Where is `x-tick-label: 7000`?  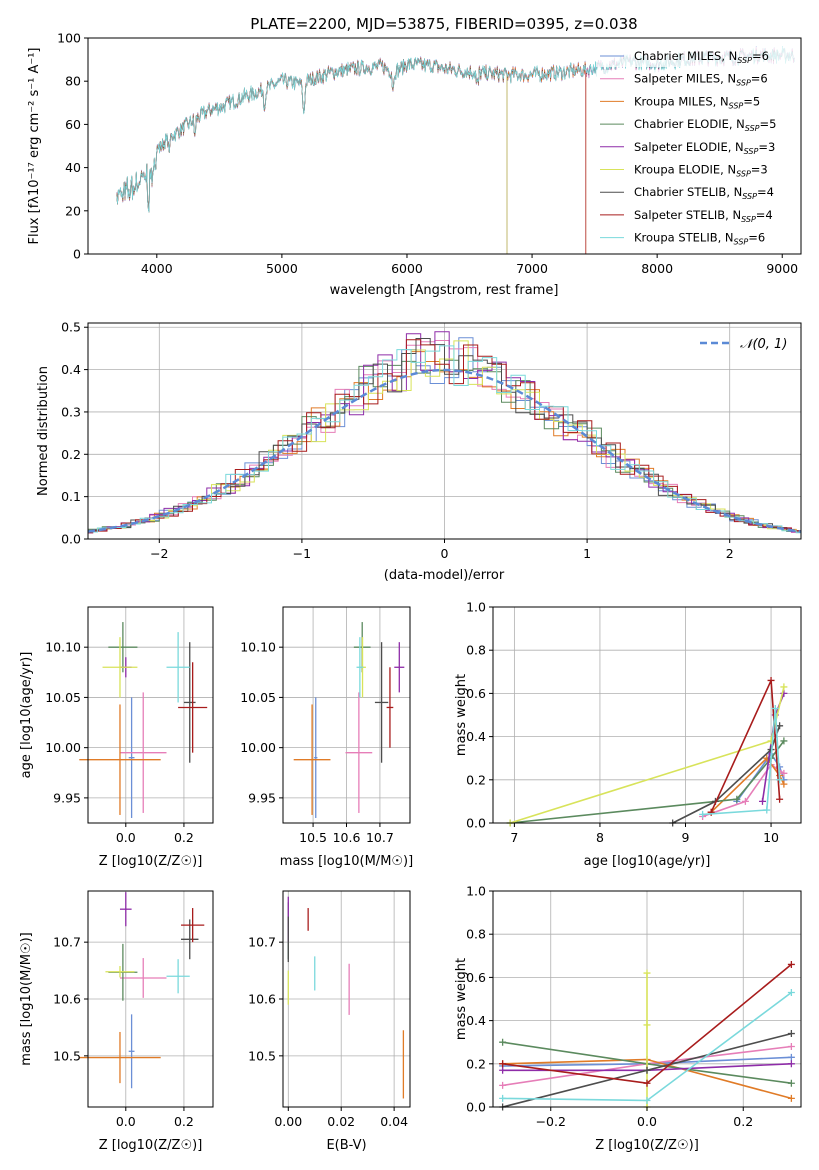 x-tick-label: 7000 is located at coordinates (532, 268).